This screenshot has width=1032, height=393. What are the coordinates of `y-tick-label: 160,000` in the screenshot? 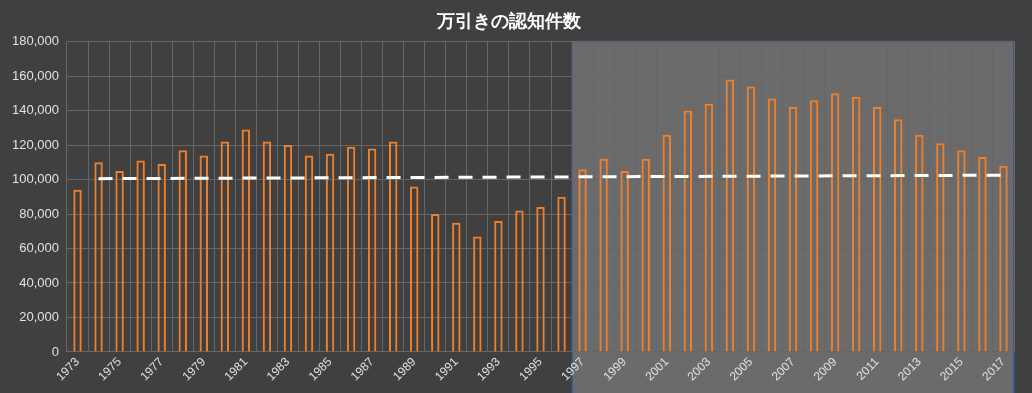 It's located at (35, 75).